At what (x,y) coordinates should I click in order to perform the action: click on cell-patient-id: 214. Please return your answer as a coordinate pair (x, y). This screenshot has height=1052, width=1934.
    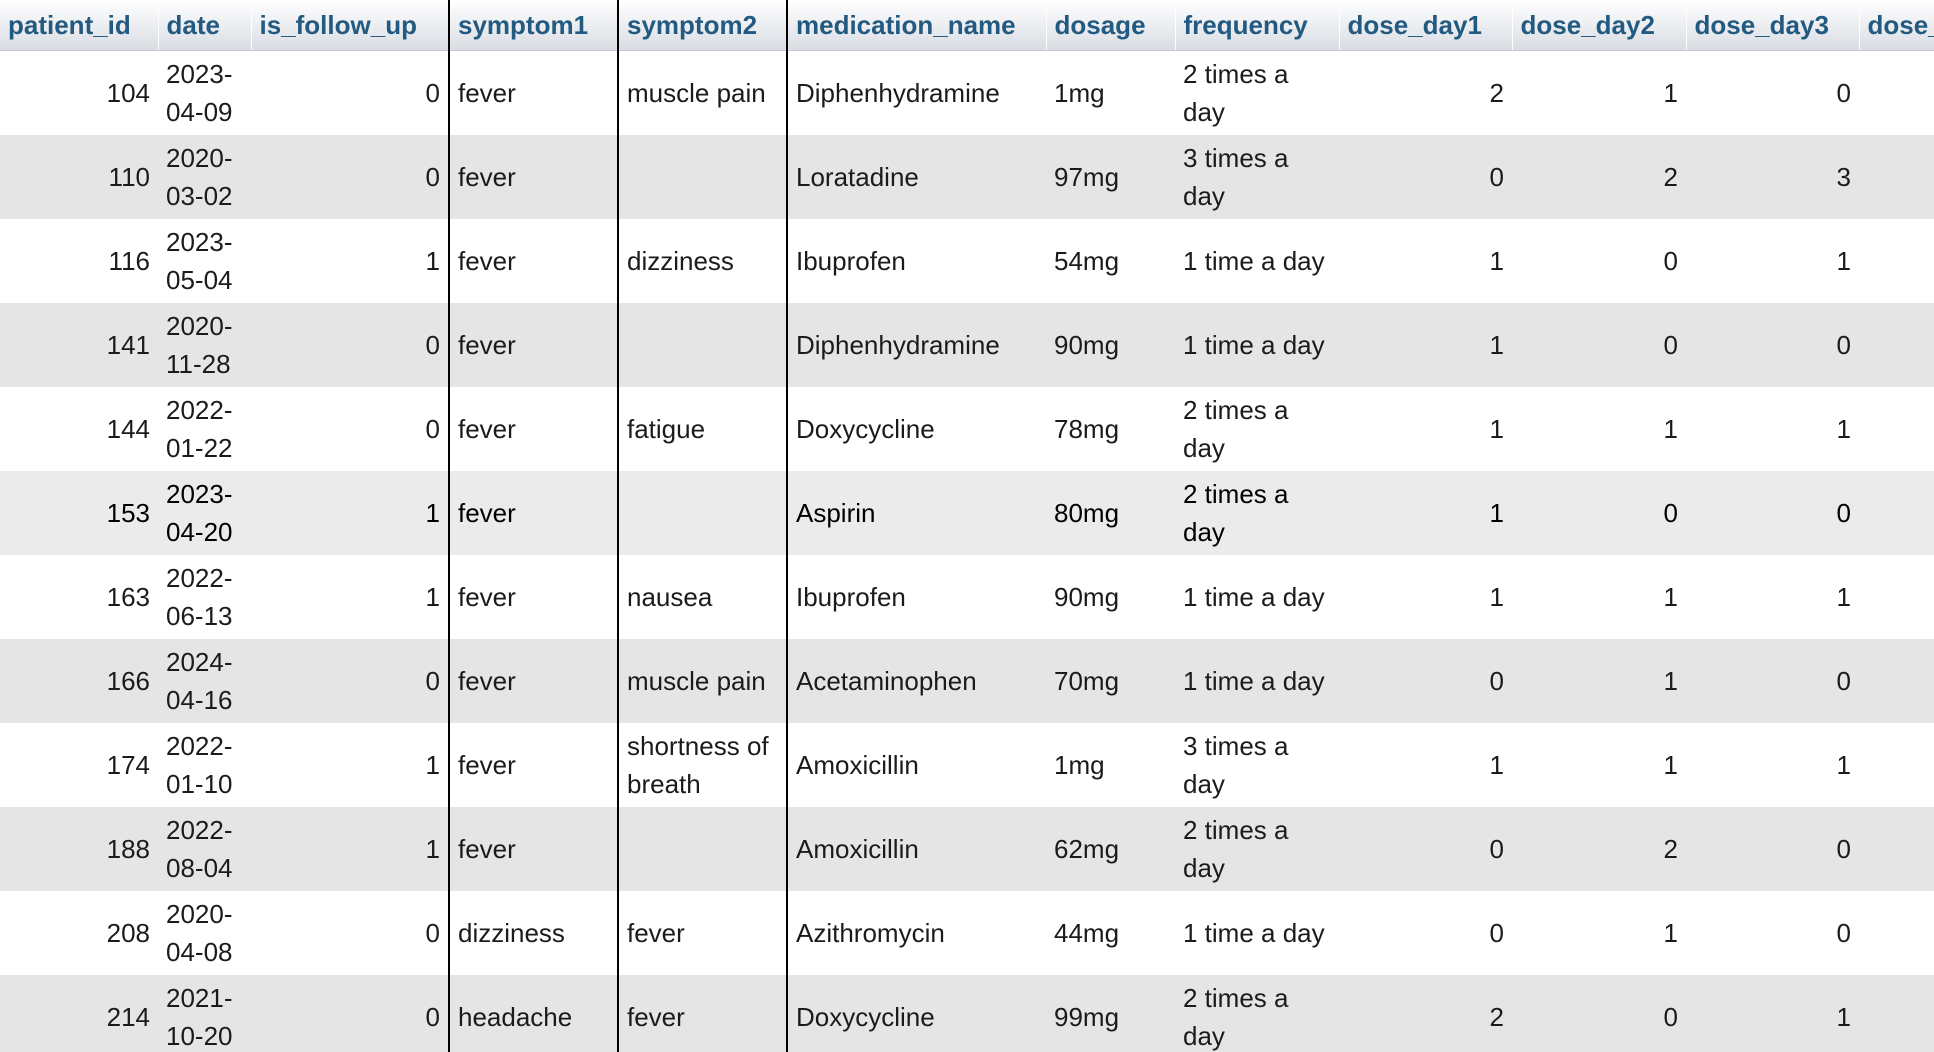
    Looking at the image, I should click on (79, 1013).